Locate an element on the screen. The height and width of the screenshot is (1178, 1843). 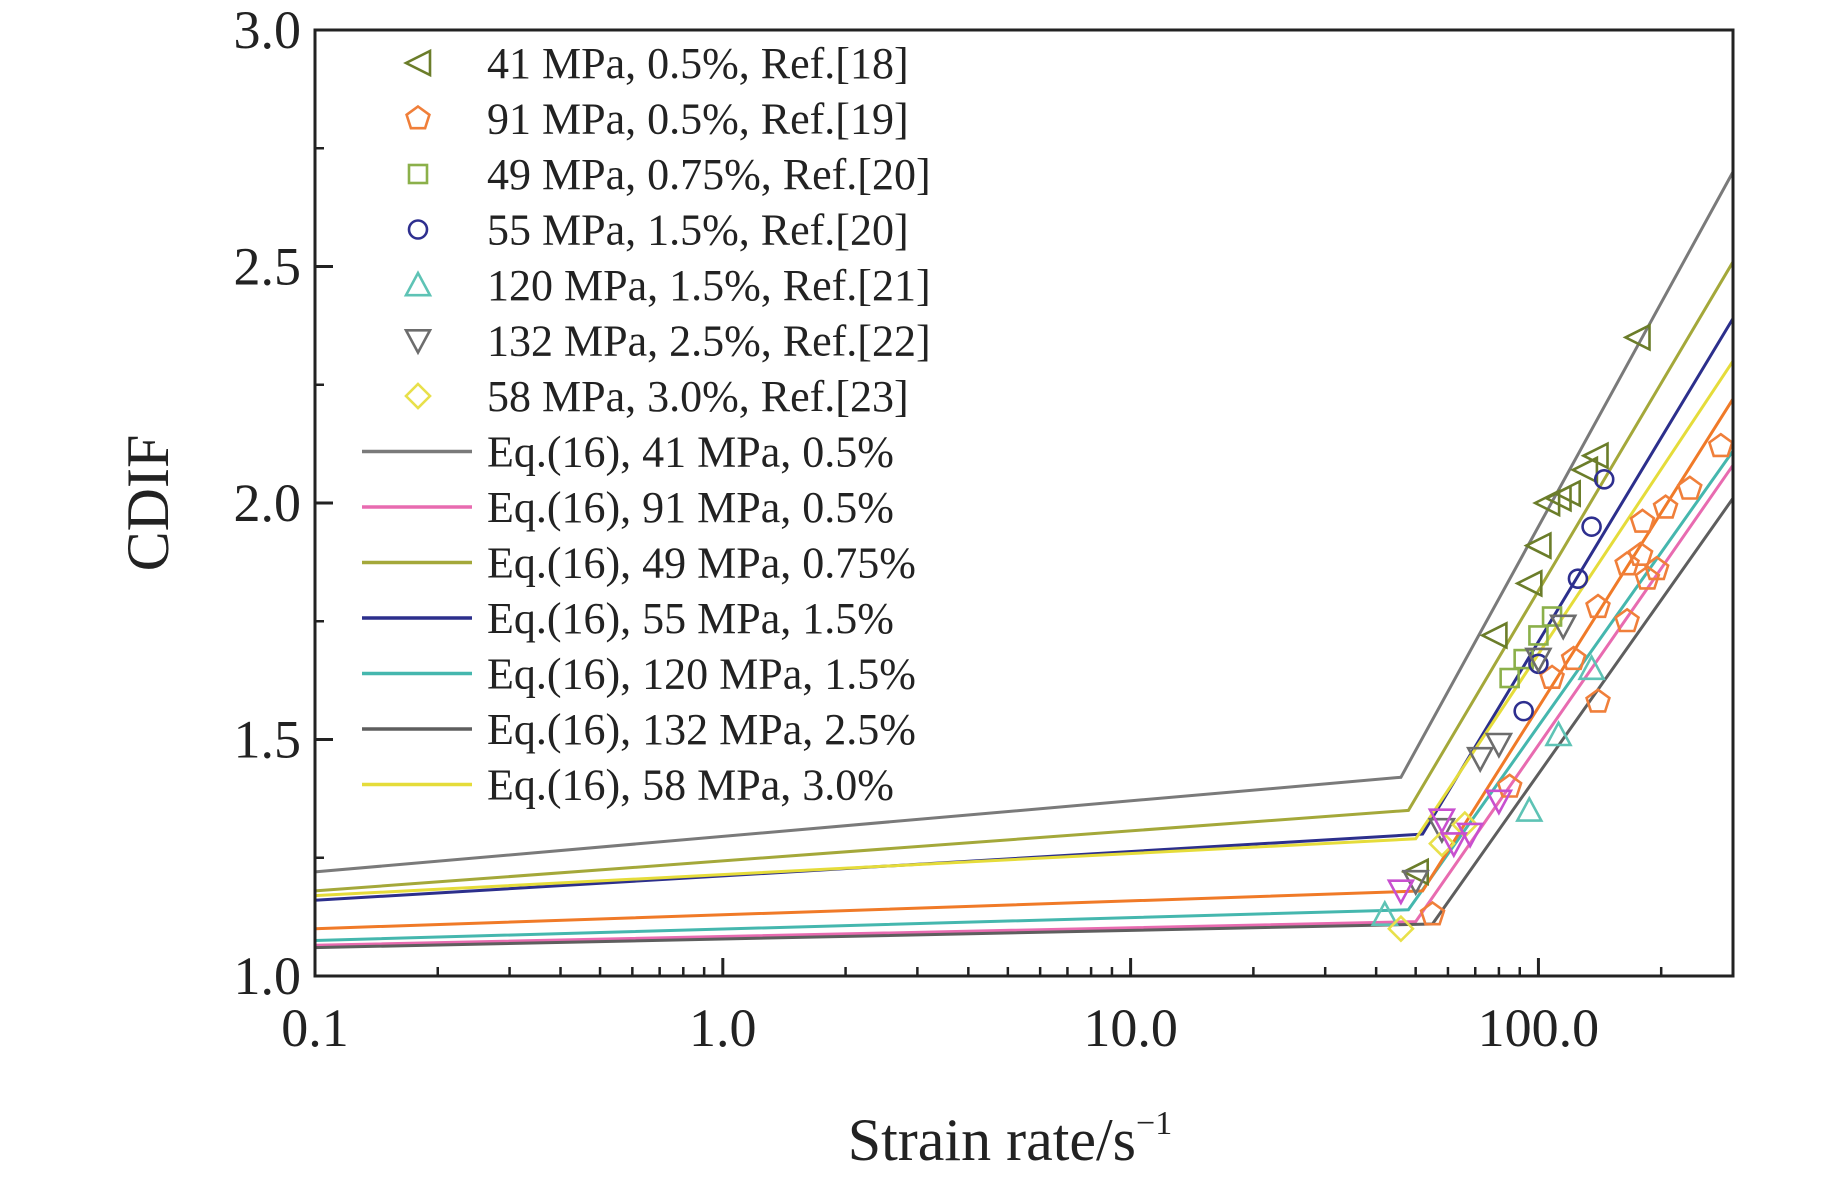
y-tick-label-1: 1.0 is located at coordinates (268, 976).